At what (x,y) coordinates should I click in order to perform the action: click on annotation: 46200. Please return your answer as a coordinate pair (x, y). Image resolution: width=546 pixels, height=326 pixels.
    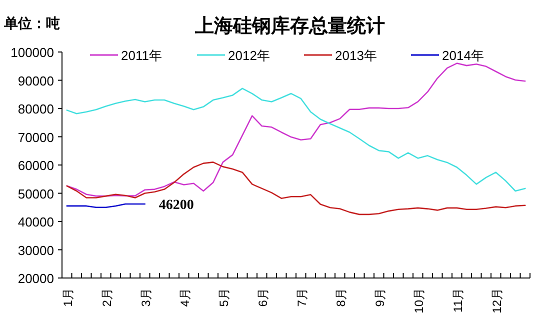
    Looking at the image, I should click on (176, 205).